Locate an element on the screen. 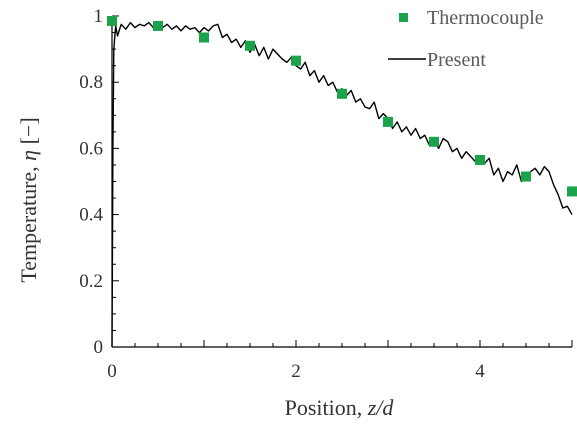 This screenshot has height=425, width=577. x-tick-label: 4 is located at coordinates (480, 371).